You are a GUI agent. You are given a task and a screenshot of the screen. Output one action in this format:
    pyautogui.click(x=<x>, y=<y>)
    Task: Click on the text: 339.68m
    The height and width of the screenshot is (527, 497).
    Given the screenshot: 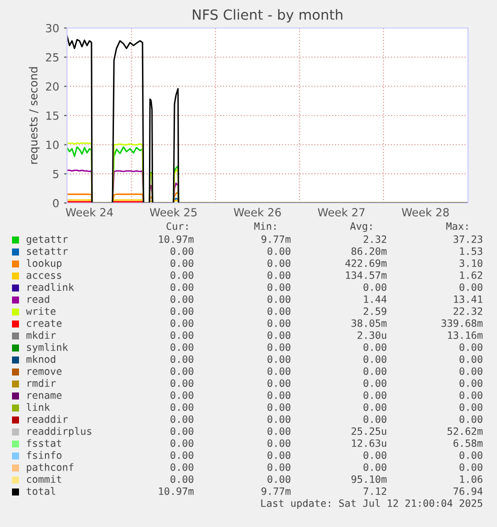 What is the action you would take?
    pyautogui.click(x=462, y=323)
    